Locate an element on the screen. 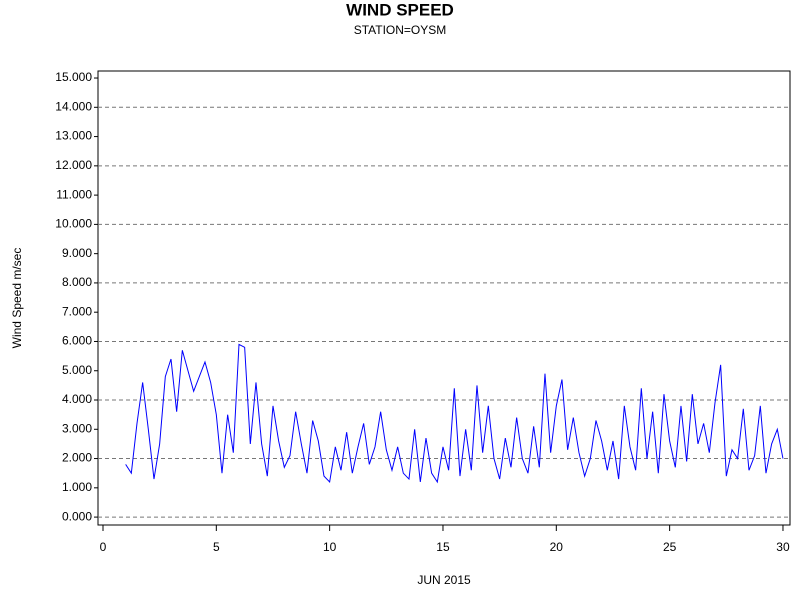 This screenshot has width=800, height=605. y-tick-label: 8.000 is located at coordinates (77, 282).